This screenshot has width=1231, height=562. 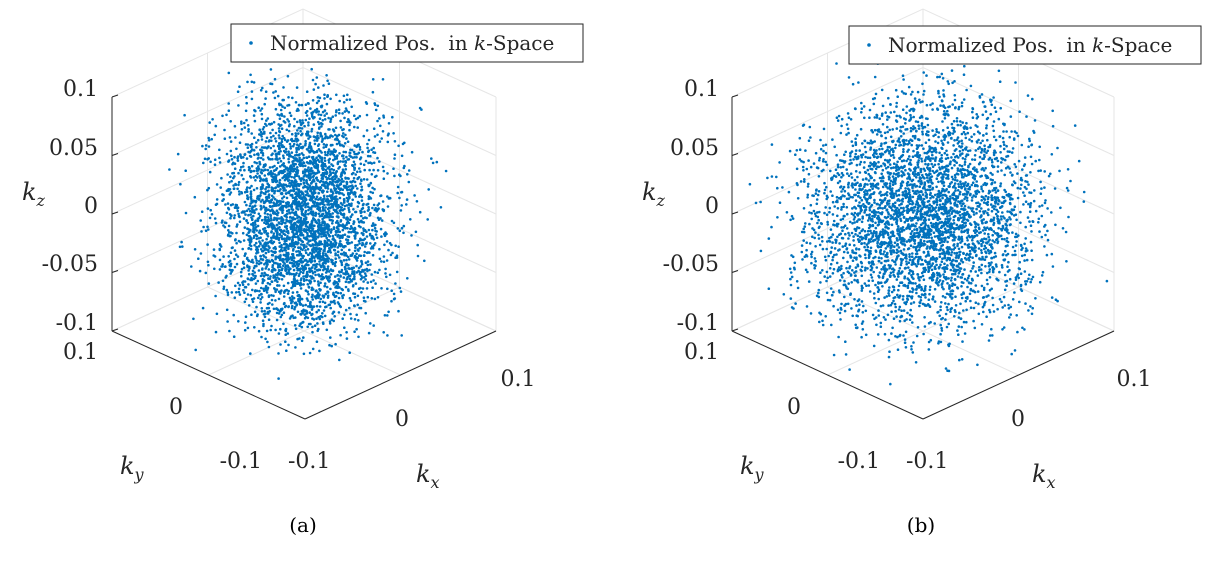 I want to click on legend-box, so click(x=407, y=43).